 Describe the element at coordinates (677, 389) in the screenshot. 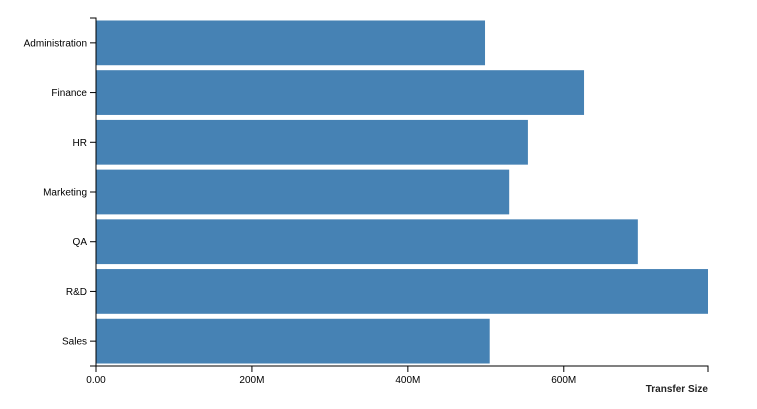

I see `x-axis-label: Transfer Size` at that location.